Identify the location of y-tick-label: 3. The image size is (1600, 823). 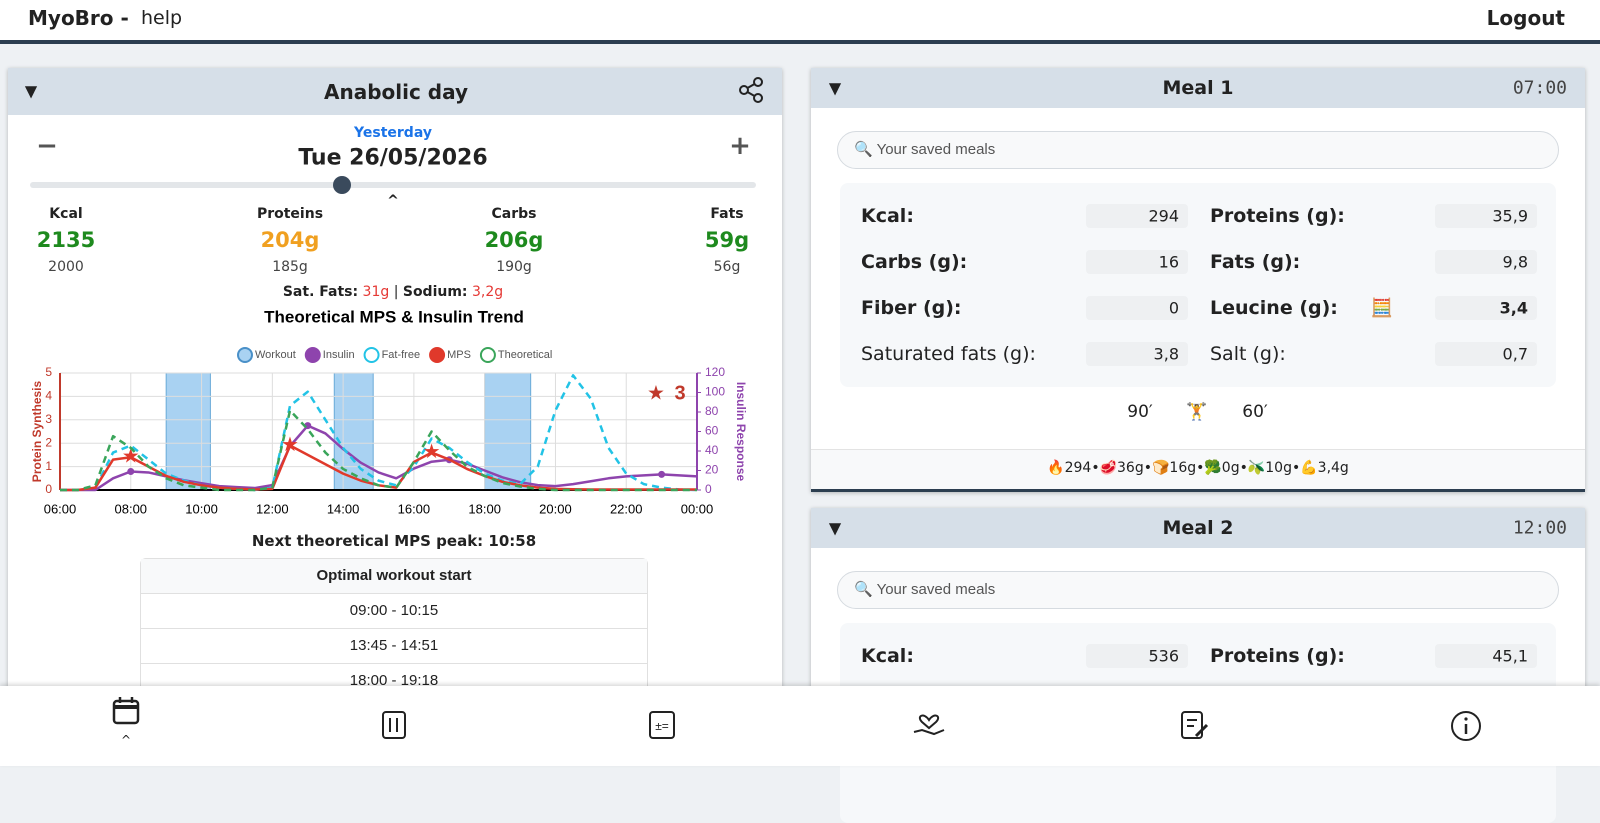
(48, 419).